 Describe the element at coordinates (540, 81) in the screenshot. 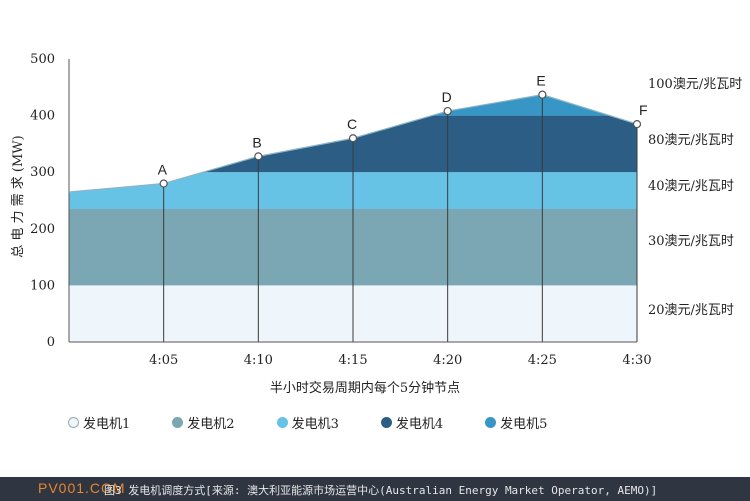

I see `point-label: E` at that location.